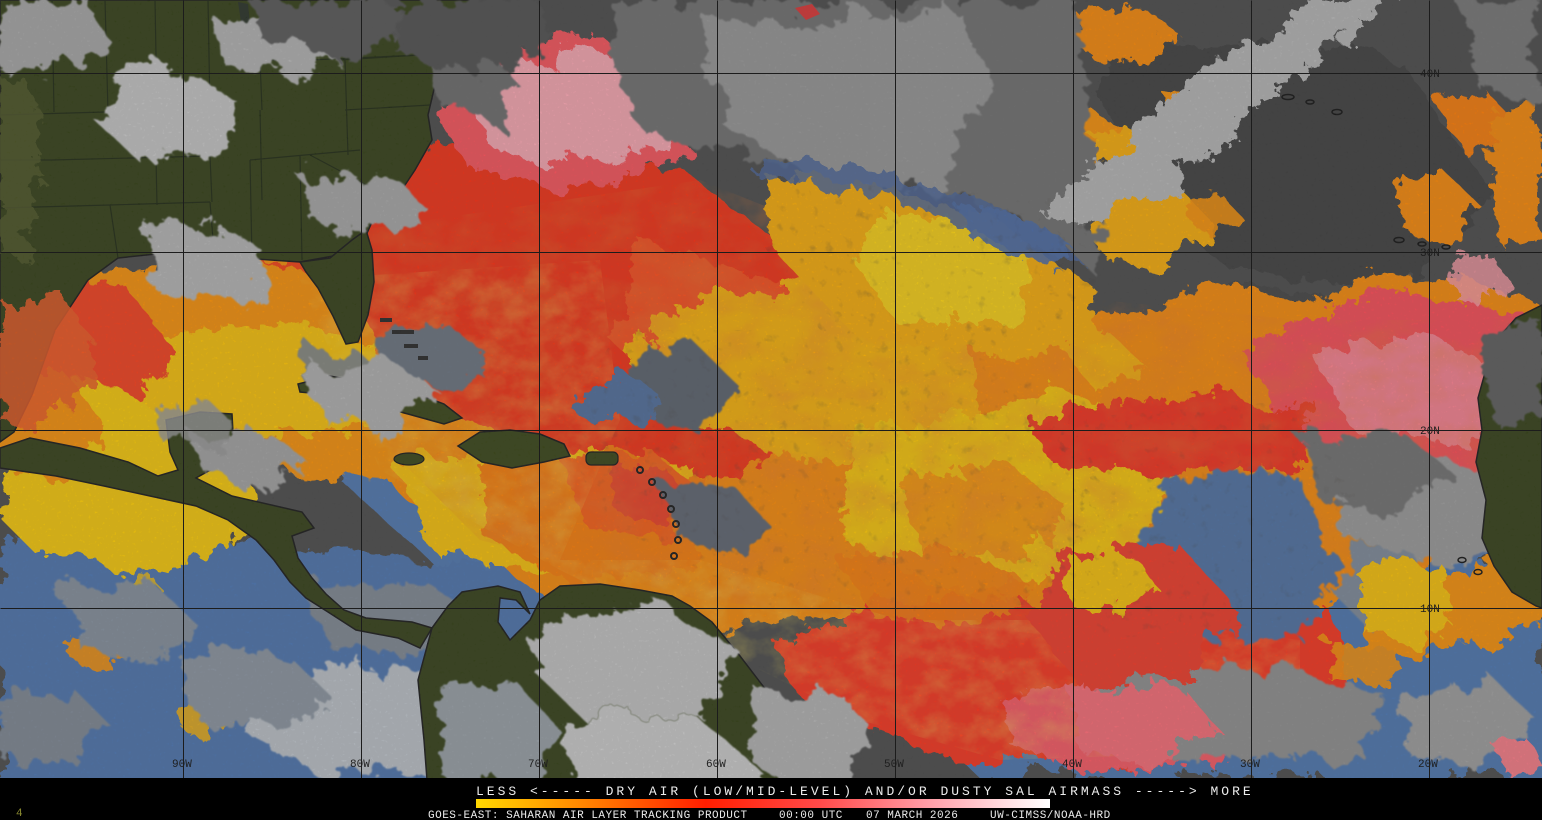 The image size is (1542, 820). I want to click on svg-text: 20N, so click(1430, 432).